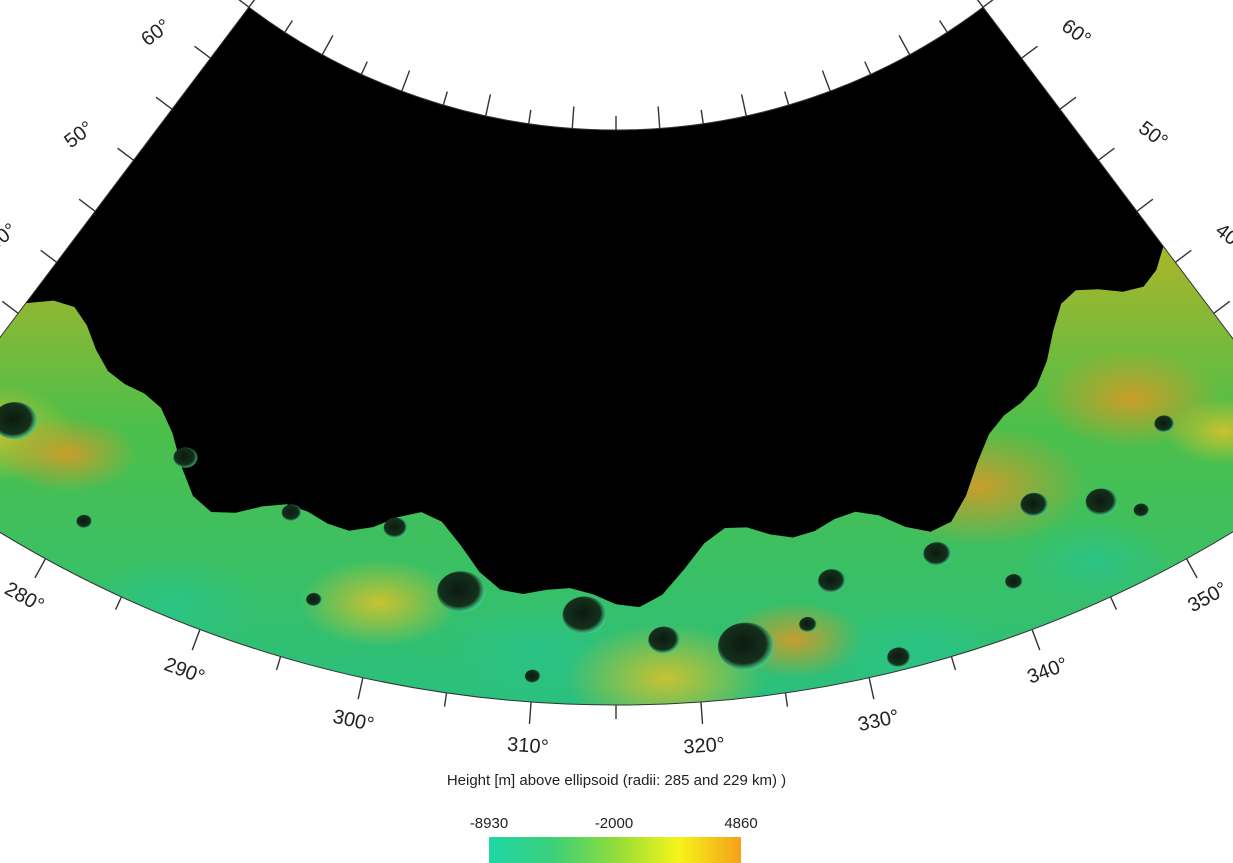 Image resolution: width=1233 pixels, height=863 pixels. Describe the element at coordinates (615, 850) in the screenshot. I see `colorbar` at that location.